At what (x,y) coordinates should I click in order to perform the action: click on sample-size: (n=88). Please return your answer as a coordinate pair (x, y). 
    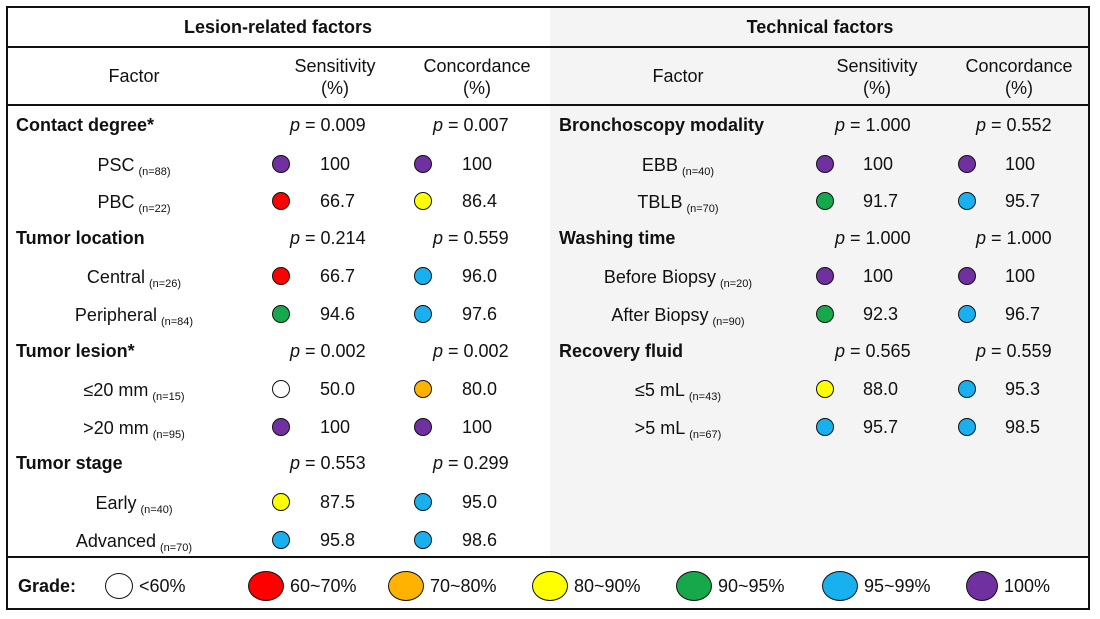
    Looking at the image, I should click on (154, 171).